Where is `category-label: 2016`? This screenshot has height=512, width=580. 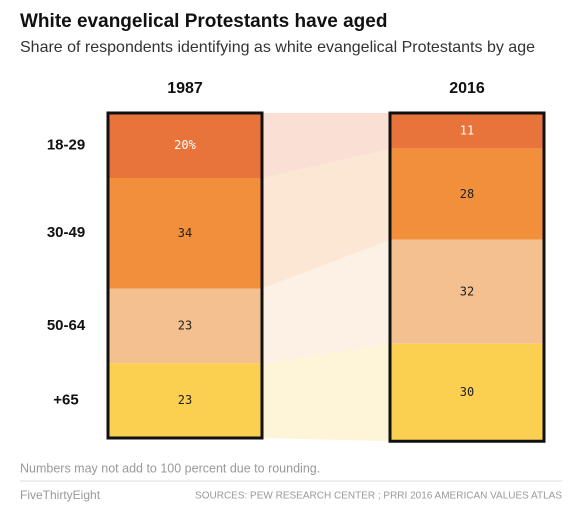
category-label: 2016 is located at coordinates (467, 88).